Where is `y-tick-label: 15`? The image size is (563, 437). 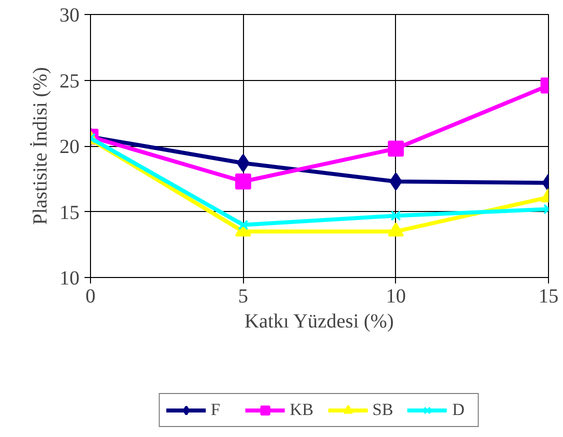 y-tick-label: 15 is located at coordinates (70, 213).